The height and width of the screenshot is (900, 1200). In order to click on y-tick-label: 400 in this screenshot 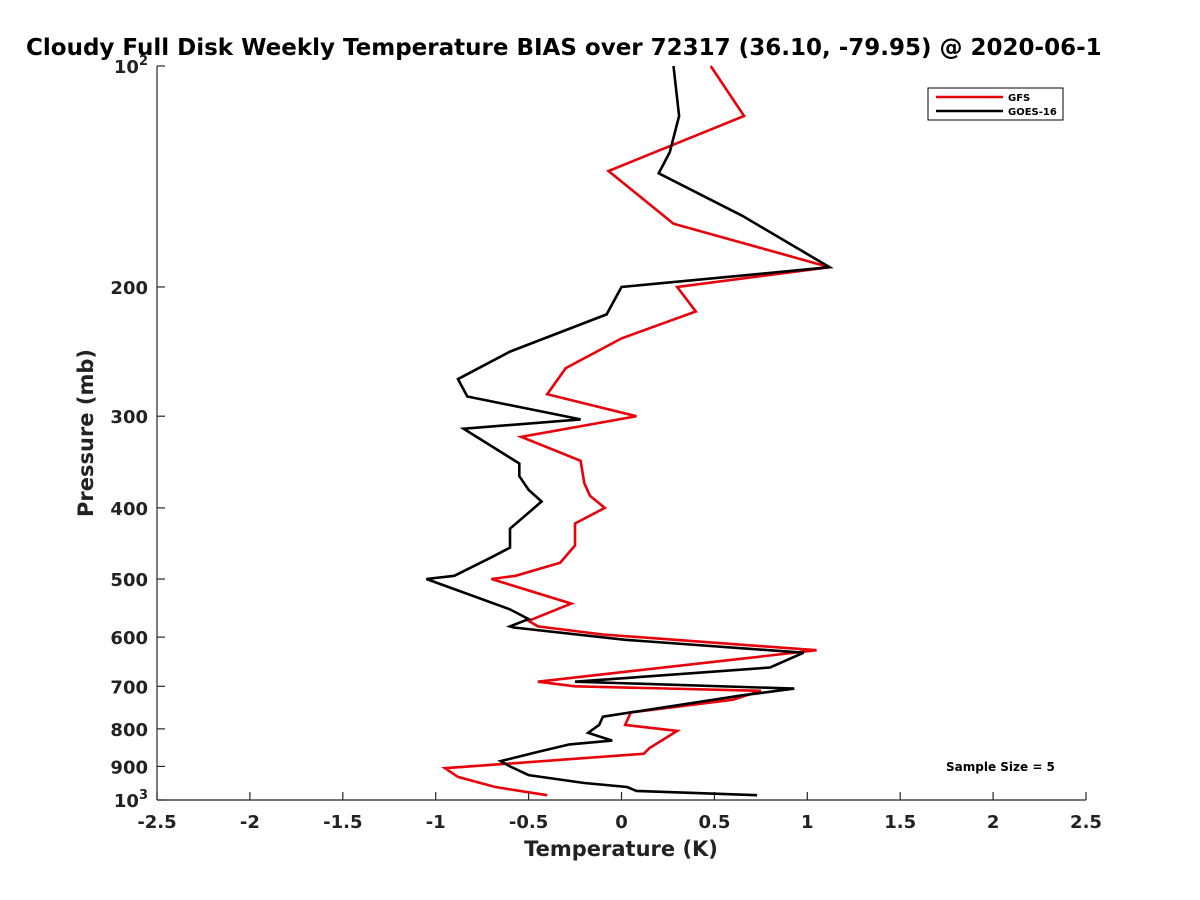, I will do `click(129, 509)`.